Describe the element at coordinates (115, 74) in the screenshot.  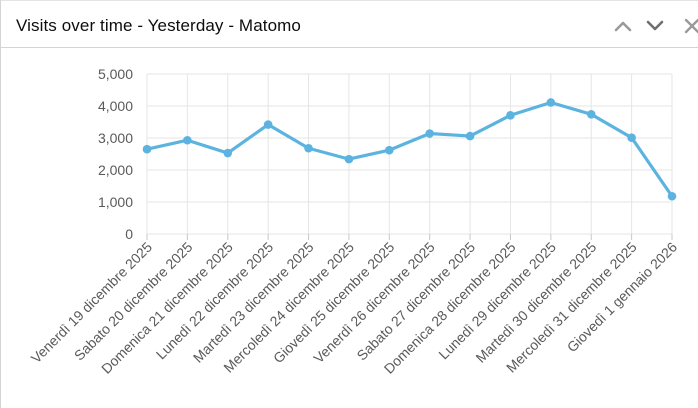
I see `y-tick-label: 5,000` at that location.